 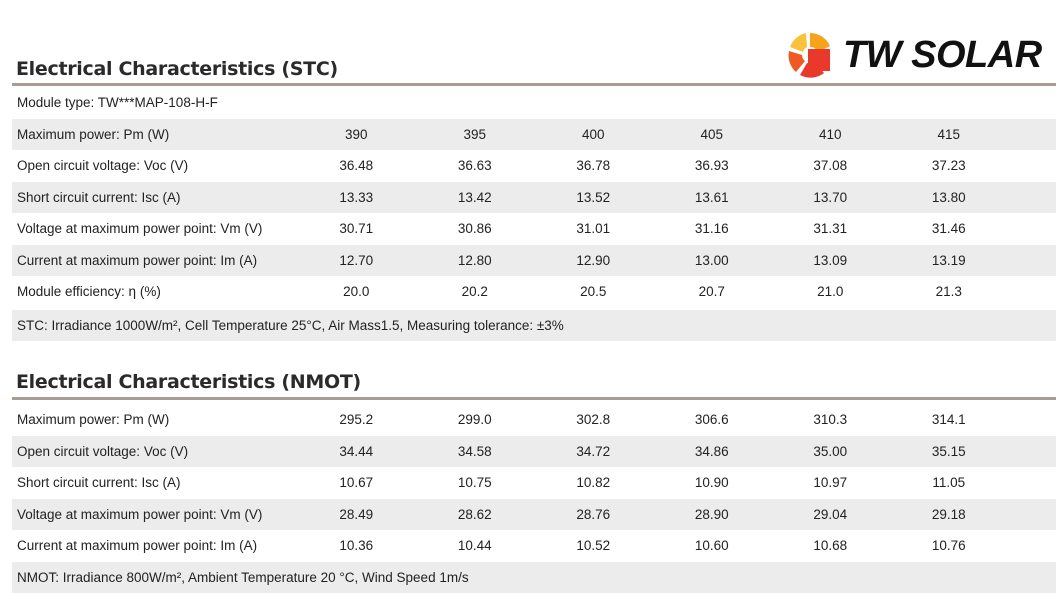 What do you see at coordinates (948, 420) in the screenshot?
I see `cell-value: 314.1` at bounding box center [948, 420].